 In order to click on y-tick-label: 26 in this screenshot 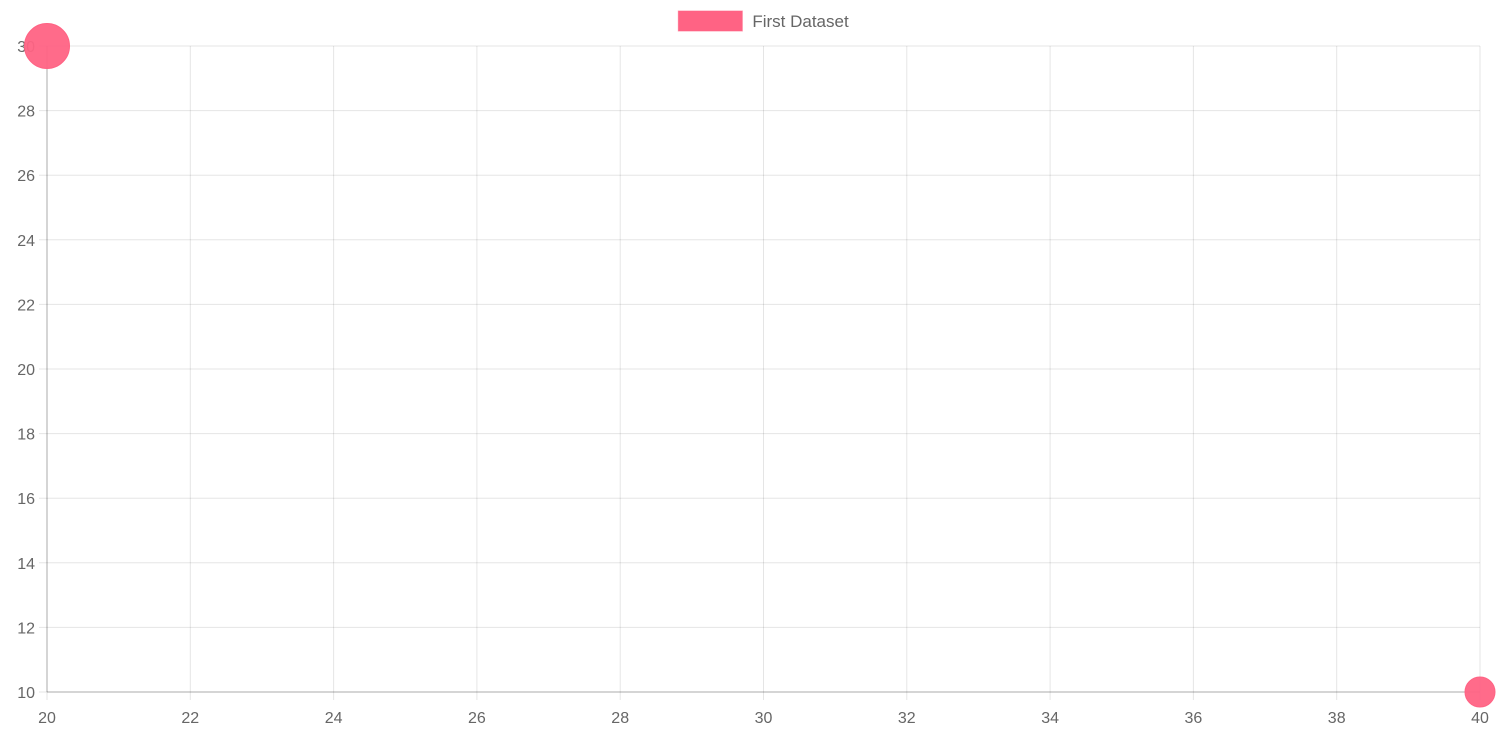, I will do `click(26, 176)`.